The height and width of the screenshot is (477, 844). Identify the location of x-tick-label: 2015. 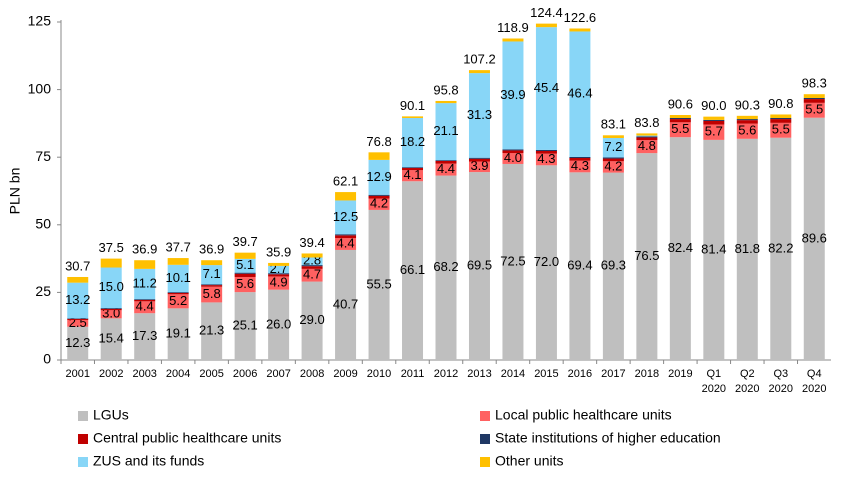
(546, 374).